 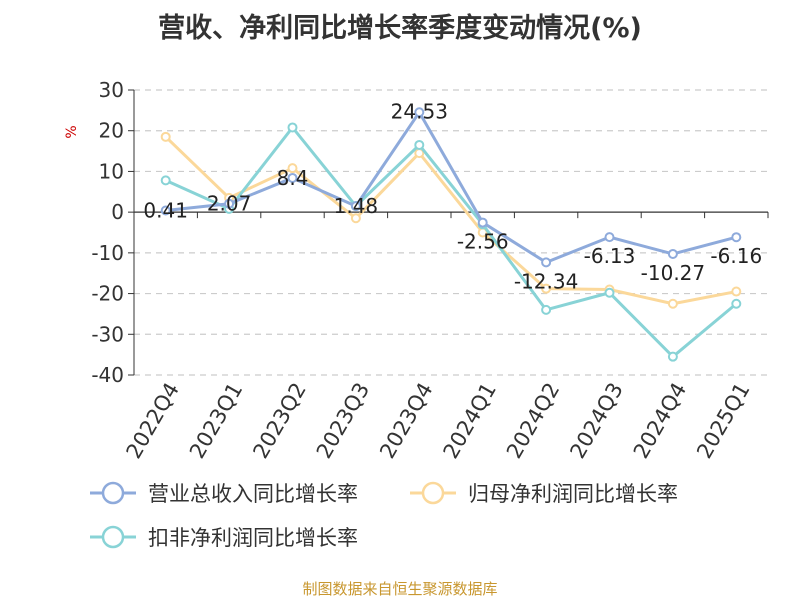 What do you see at coordinates (343, 421) in the screenshot?
I see `x-tick-label: 2023Q3` at bounding box center [343, 421].